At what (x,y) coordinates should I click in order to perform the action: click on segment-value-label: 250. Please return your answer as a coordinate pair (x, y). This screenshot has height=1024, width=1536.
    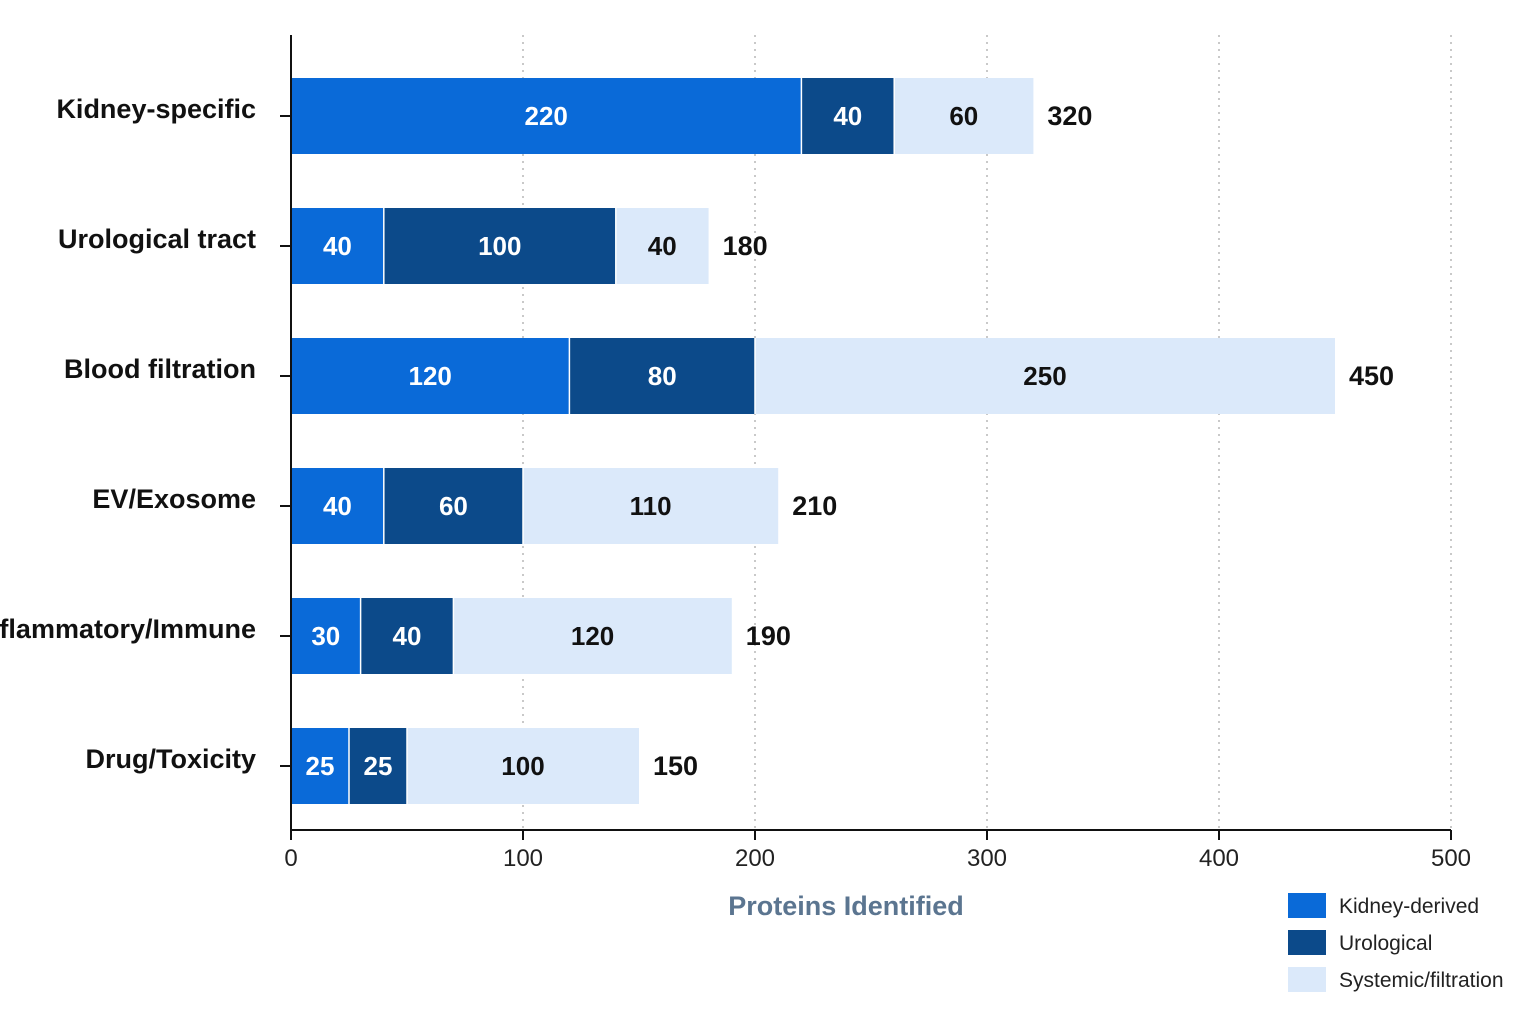
    Looking at the image, I should click on (1044, 376).